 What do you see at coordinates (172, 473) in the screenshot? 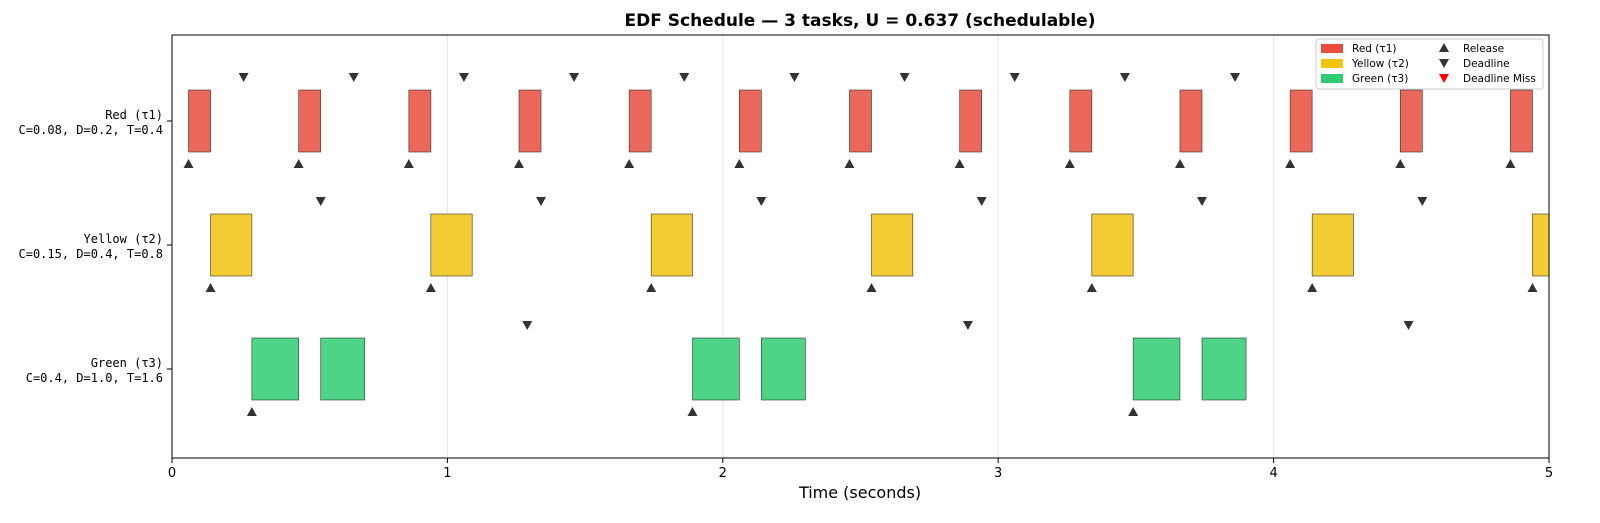
I see `x-tick-label-0: 0` at bounding box center [172, 473].